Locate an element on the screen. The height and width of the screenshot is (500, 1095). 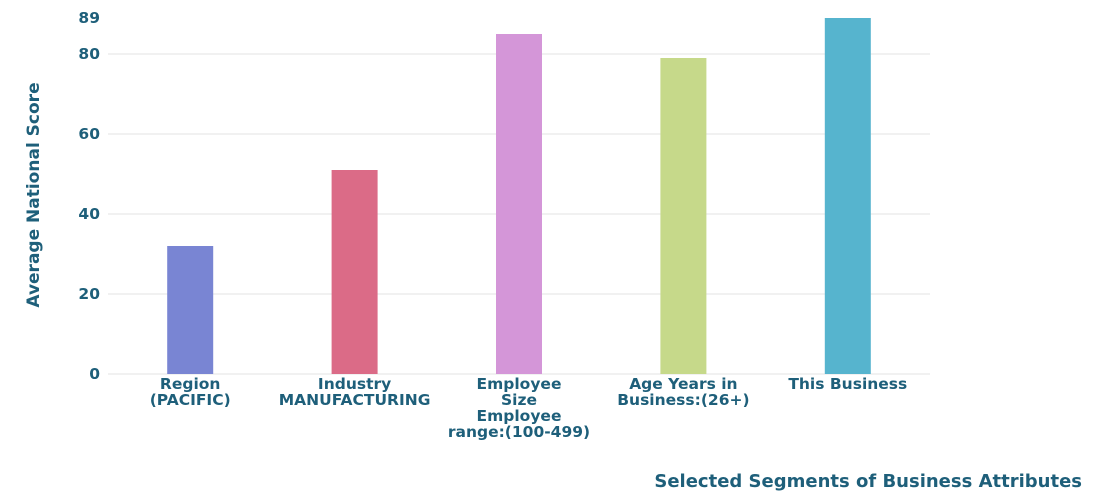
x-tick-label-line: MANUFACTURING is located at coordinates (354, 400).